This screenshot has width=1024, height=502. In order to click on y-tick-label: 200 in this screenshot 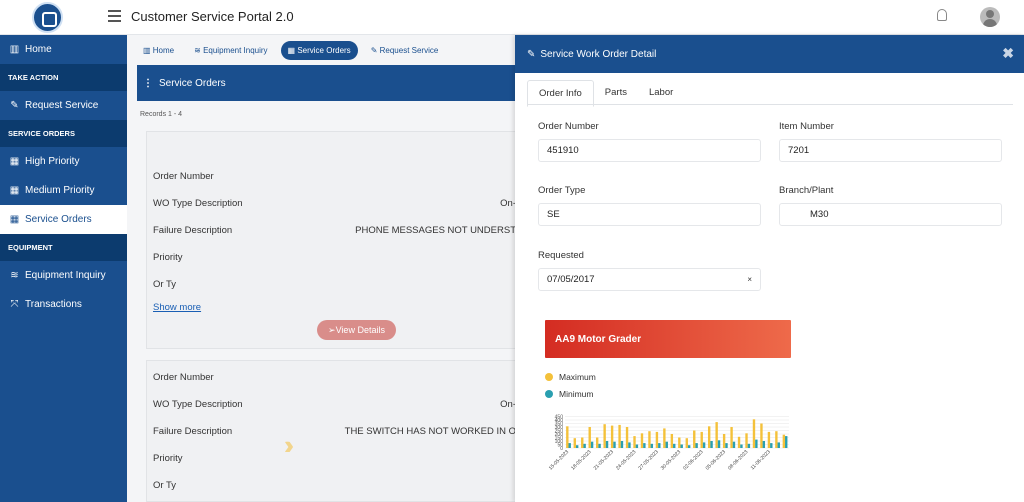, I will do `click(559, 435)`.